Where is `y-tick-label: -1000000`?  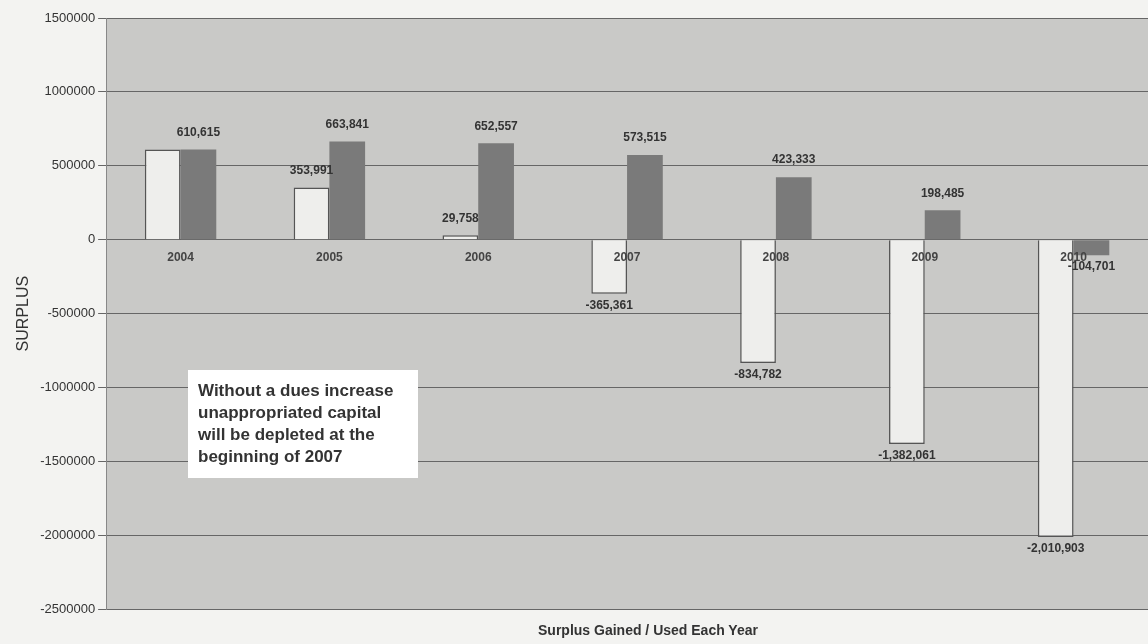 y-tick-label: -1000000 is located at coordinates (68, 387).